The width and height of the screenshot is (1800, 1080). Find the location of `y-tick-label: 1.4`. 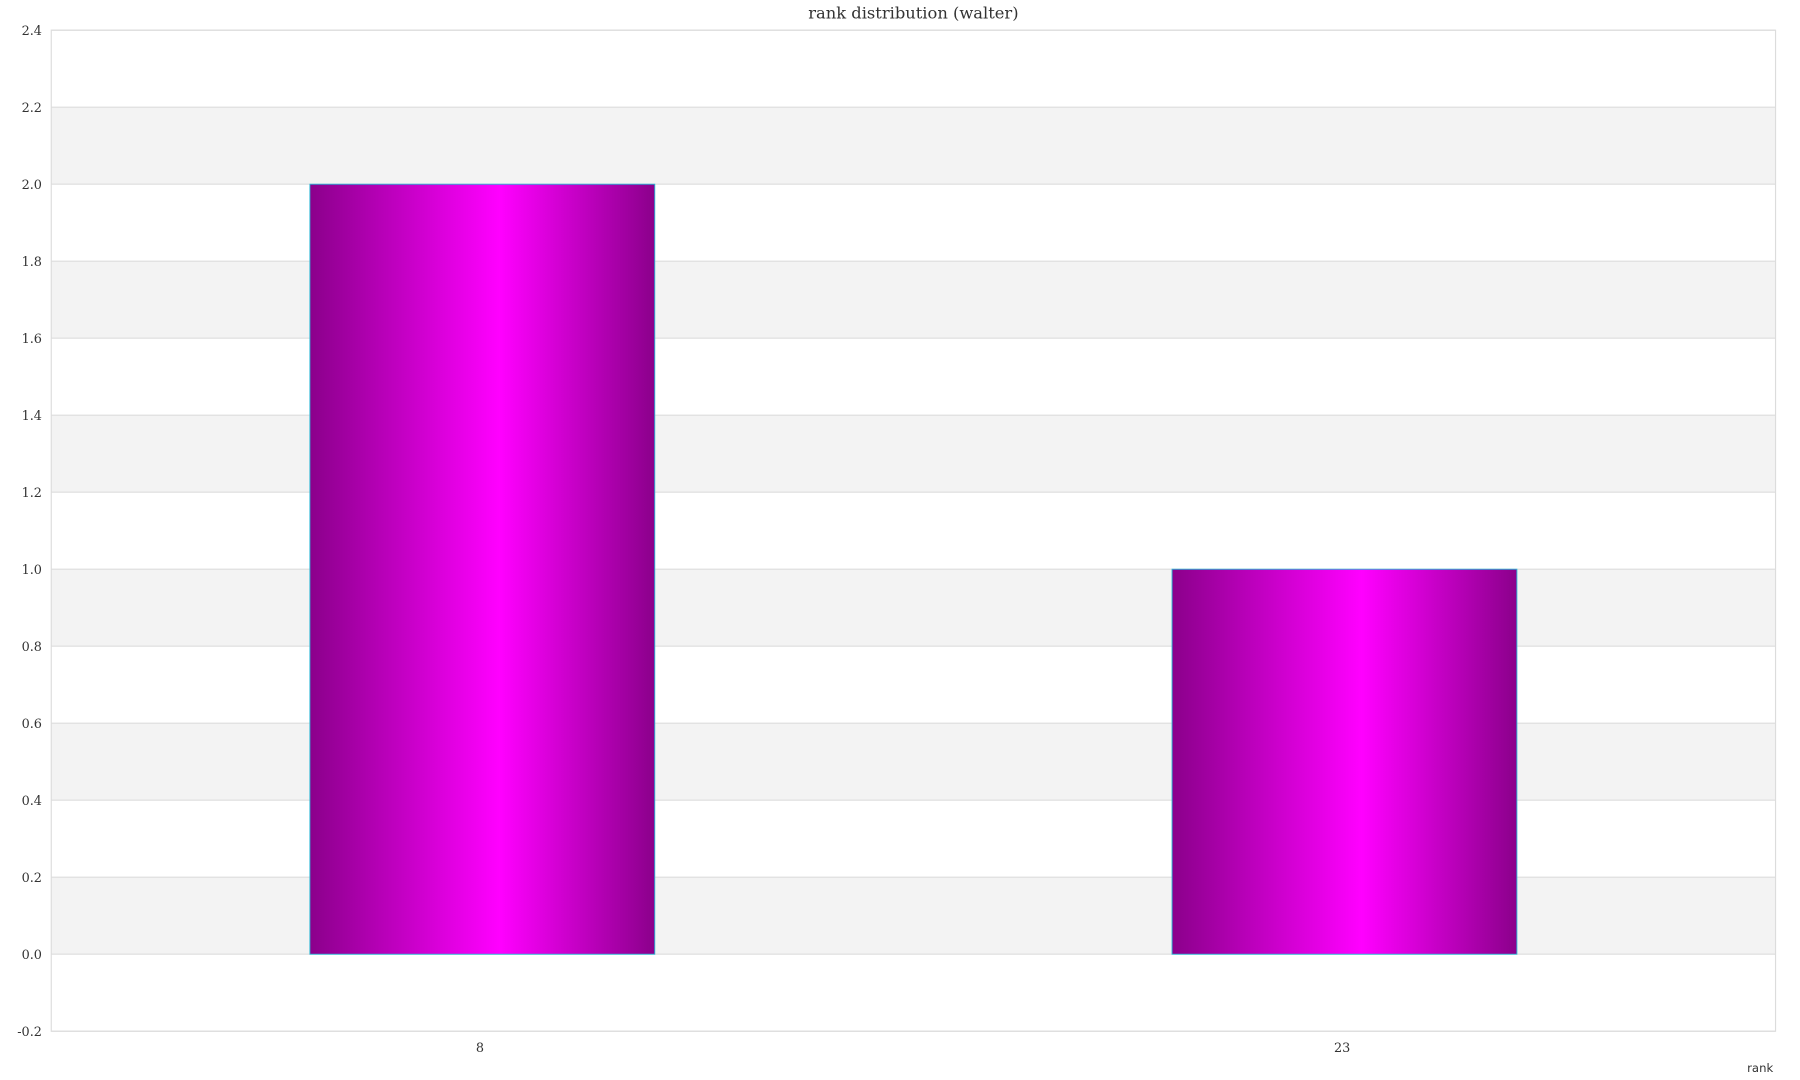

y-tick-label: 1.4 is located at coordinates (32, 416).